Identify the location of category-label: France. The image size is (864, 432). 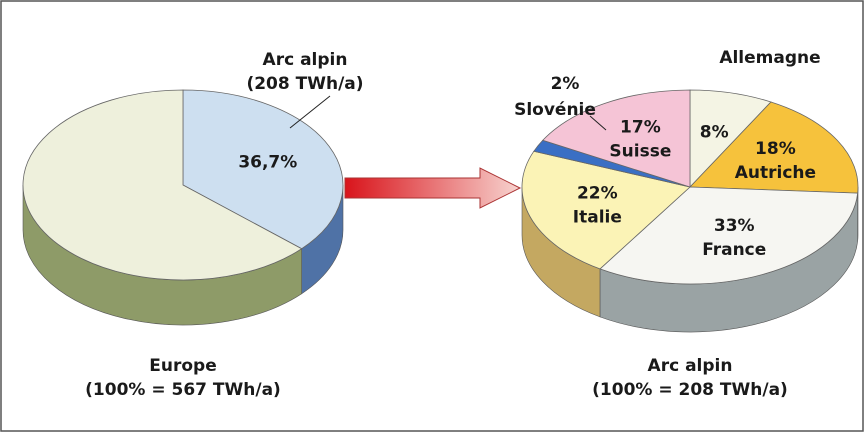
(734, 250).